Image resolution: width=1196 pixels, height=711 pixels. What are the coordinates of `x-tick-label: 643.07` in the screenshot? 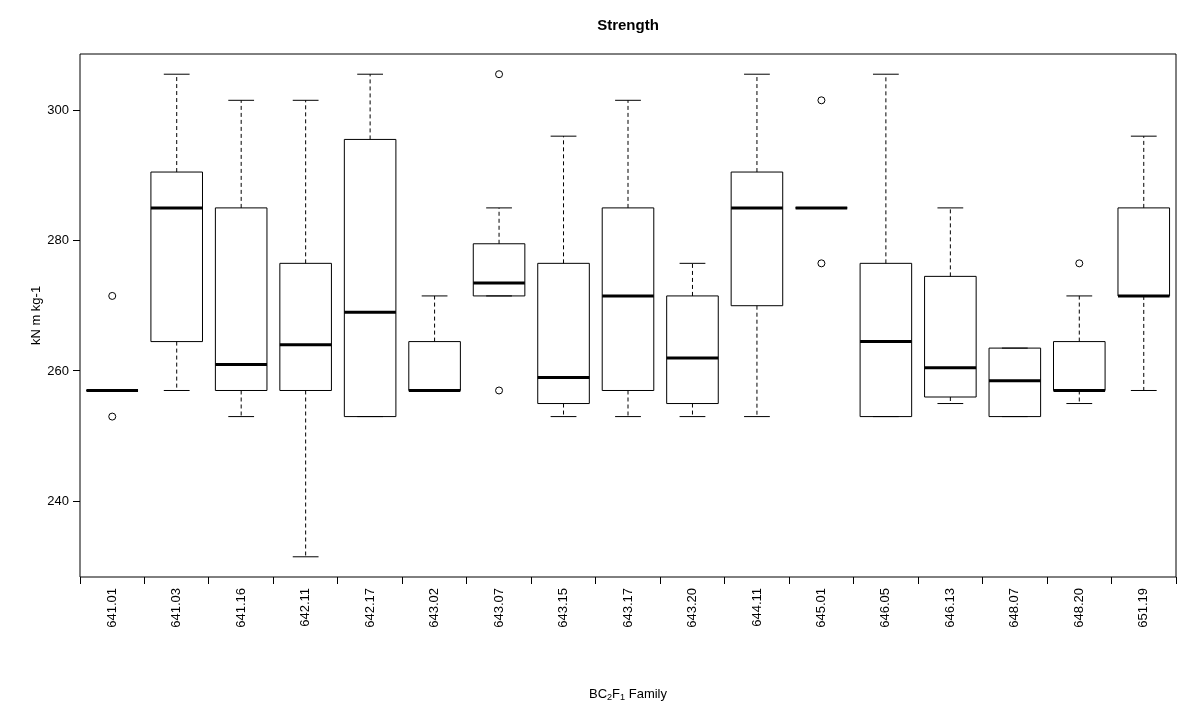 It's located at (498, 608).